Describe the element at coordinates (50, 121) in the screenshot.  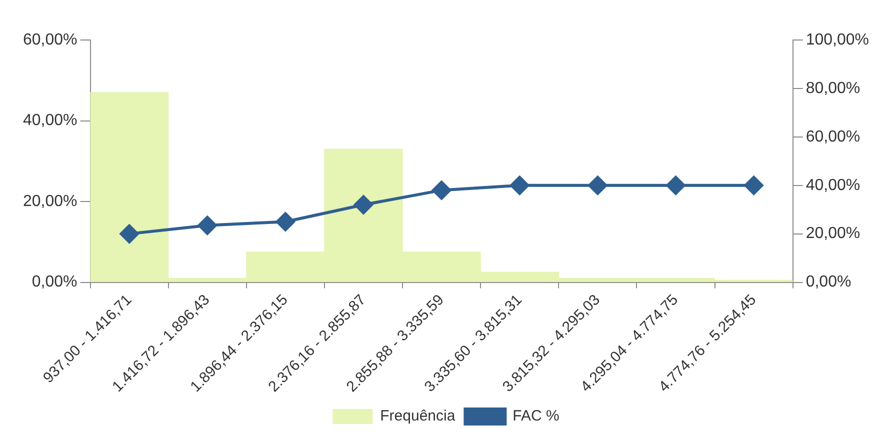
I see `y-tick-label: 40,00%` at that location.